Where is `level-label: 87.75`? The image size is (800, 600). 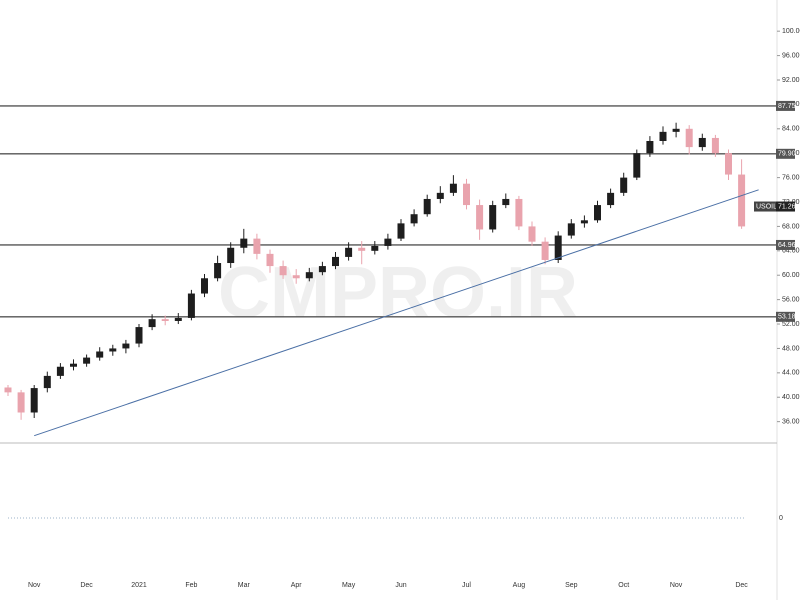
level-label: 87.75 is located at coordinates (787, 106).